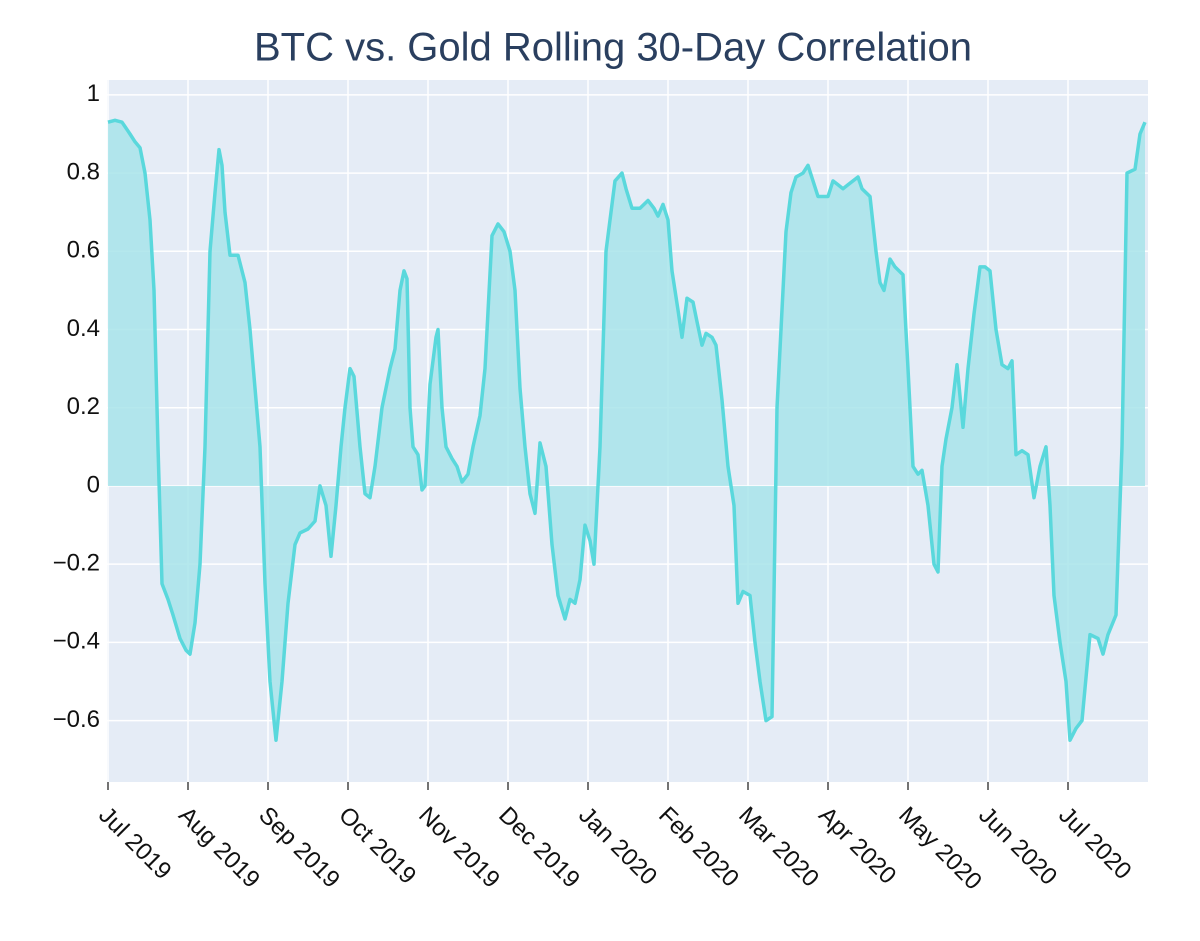 The width and height of the screenshot is (1200, 941). I want to click on x-tick-label: Jun 2020, so click(1017, 846).